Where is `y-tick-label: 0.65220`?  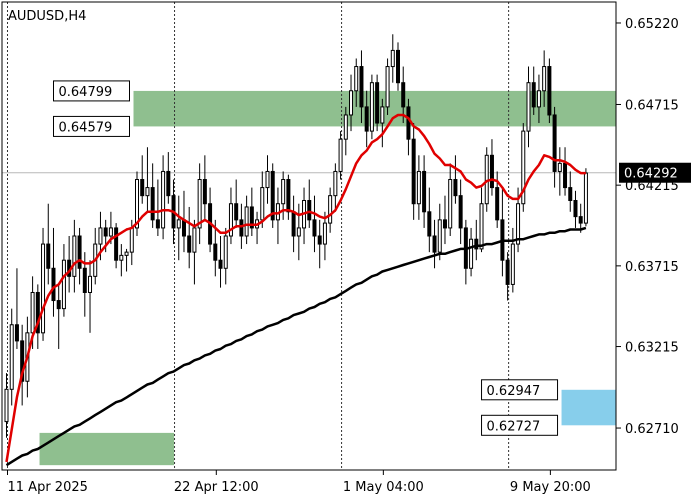 y-tick-label: 0.65220 is located at coordinates (652, 24).